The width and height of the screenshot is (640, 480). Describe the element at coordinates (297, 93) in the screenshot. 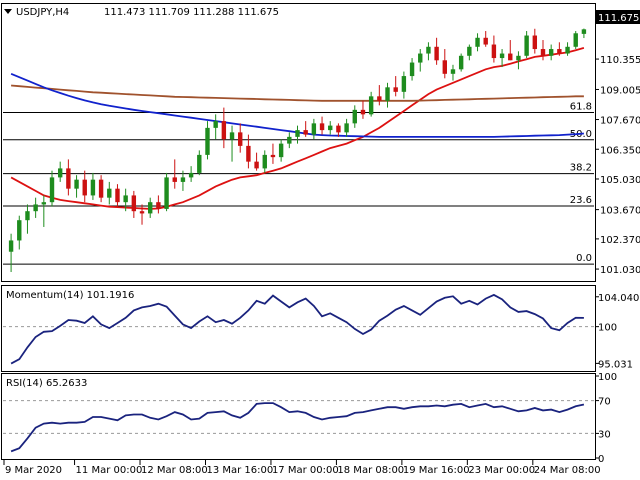

I see `moving-average-line` at that location.